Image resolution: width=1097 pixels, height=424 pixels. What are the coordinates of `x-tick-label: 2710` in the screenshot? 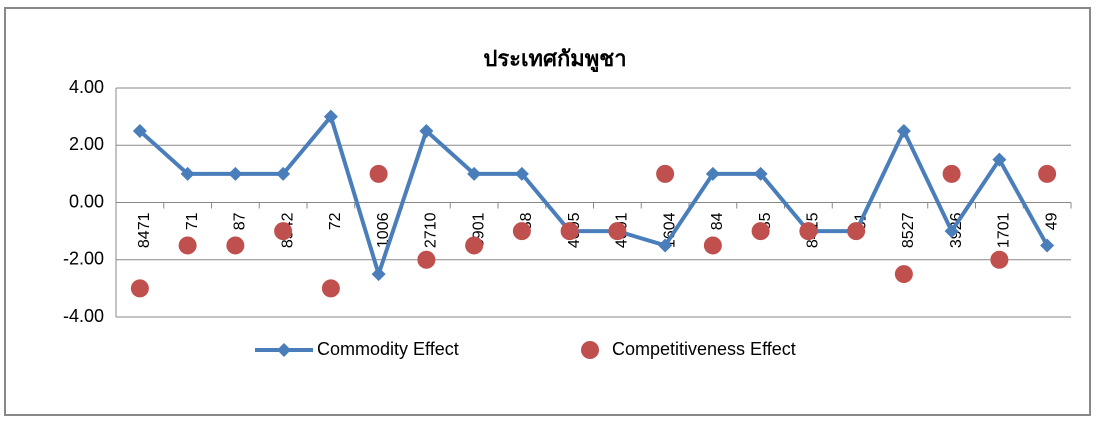 It's located at (431, 230).